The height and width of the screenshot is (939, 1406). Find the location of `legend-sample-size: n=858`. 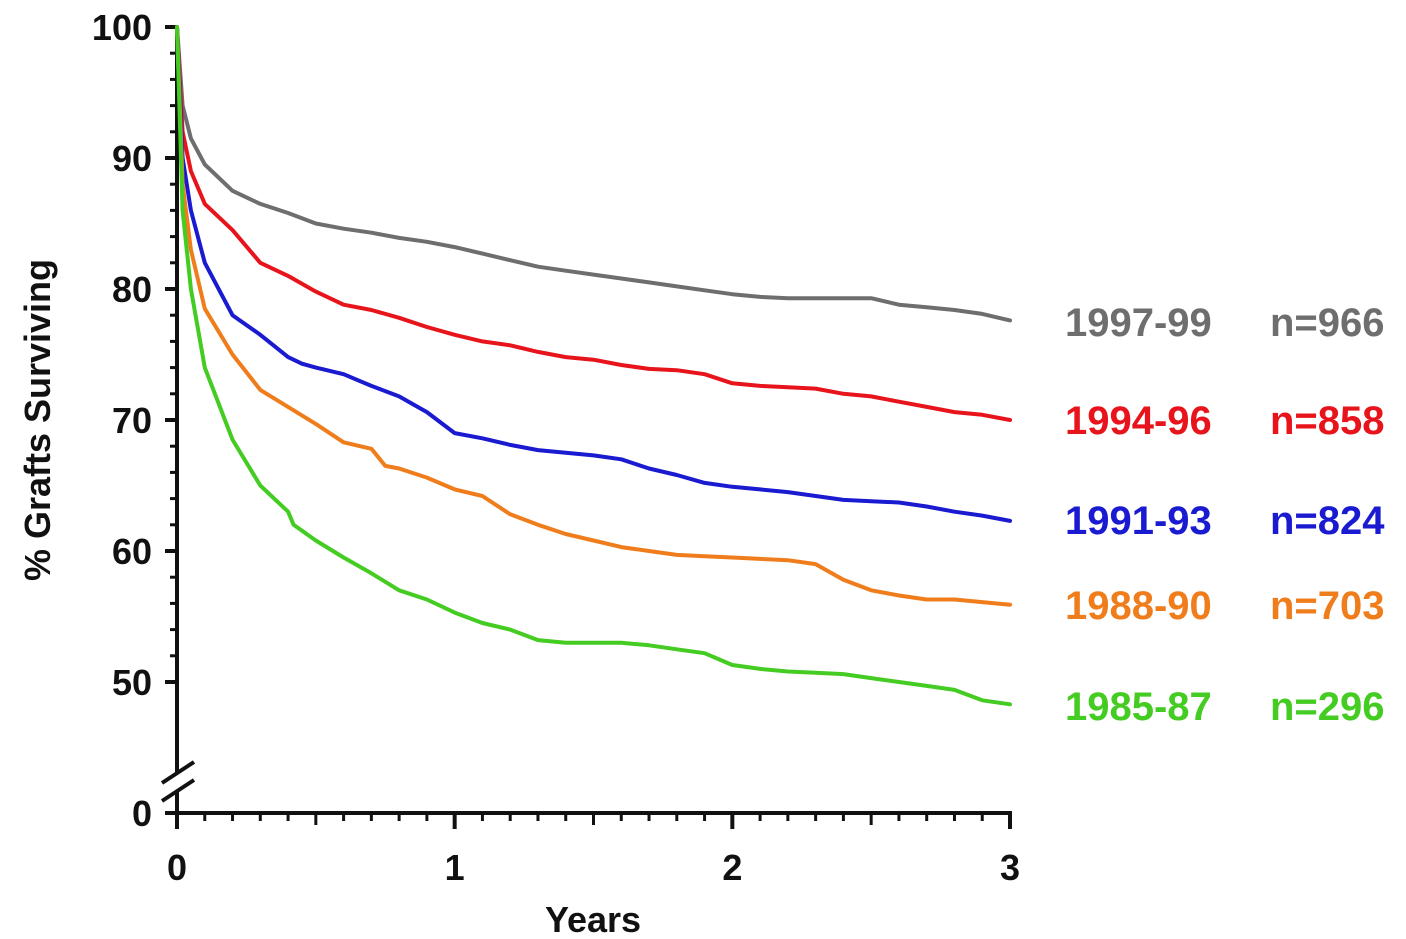

legend-sample-size: n=858 is located at coordinates (1327, 421).